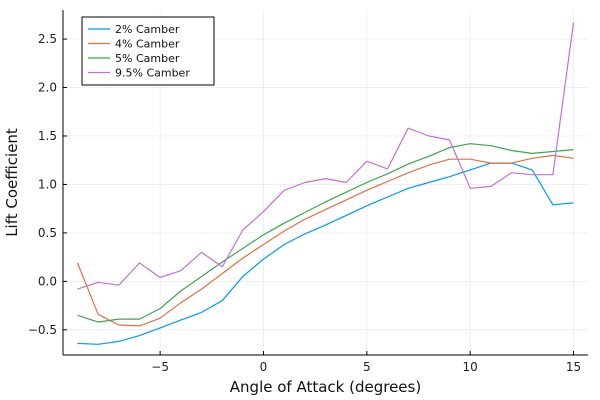  What do you see at coordinates (160, 367) in the screenshot?
I see `x-tick-label: −5` at bounding box center [160, 367].